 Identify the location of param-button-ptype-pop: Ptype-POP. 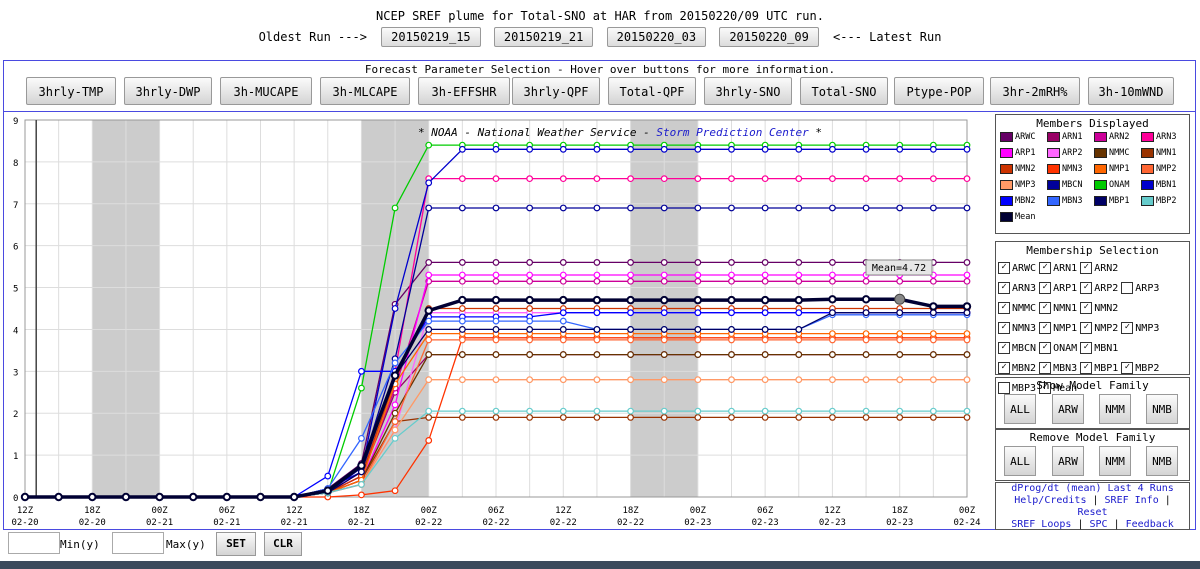
(939, 91).